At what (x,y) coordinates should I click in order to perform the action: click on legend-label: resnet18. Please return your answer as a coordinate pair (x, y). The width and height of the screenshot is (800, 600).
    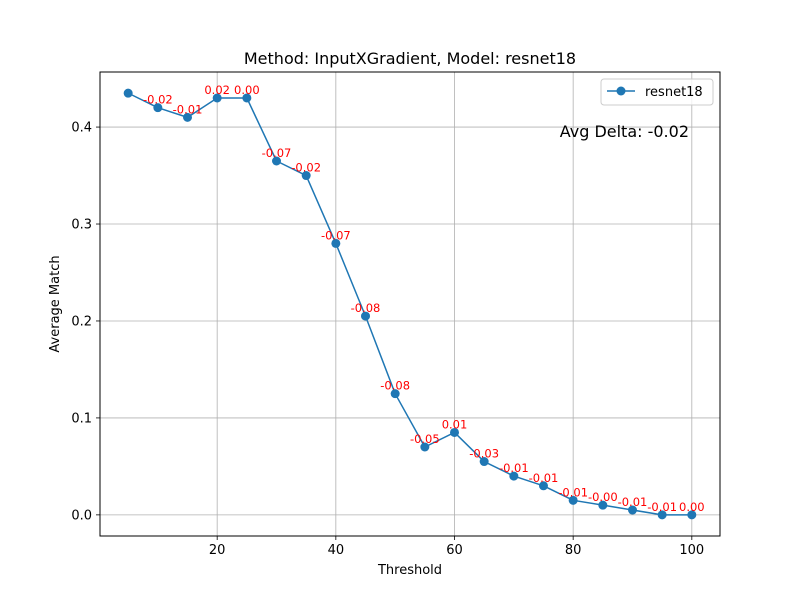
    Looking at the image, I should click on (674, 92).